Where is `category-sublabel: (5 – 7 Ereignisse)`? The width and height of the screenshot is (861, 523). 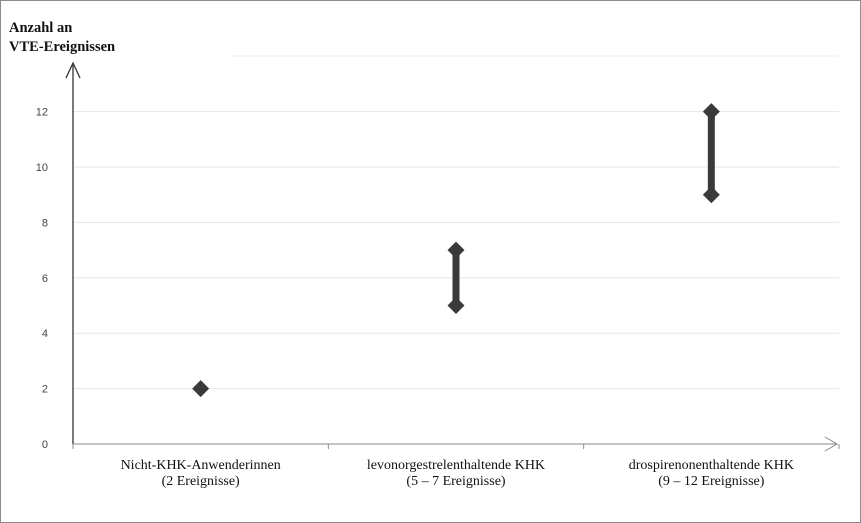 category-sublabel: (5 – 7 Ereignisse) is located at coordinates (456, 481).